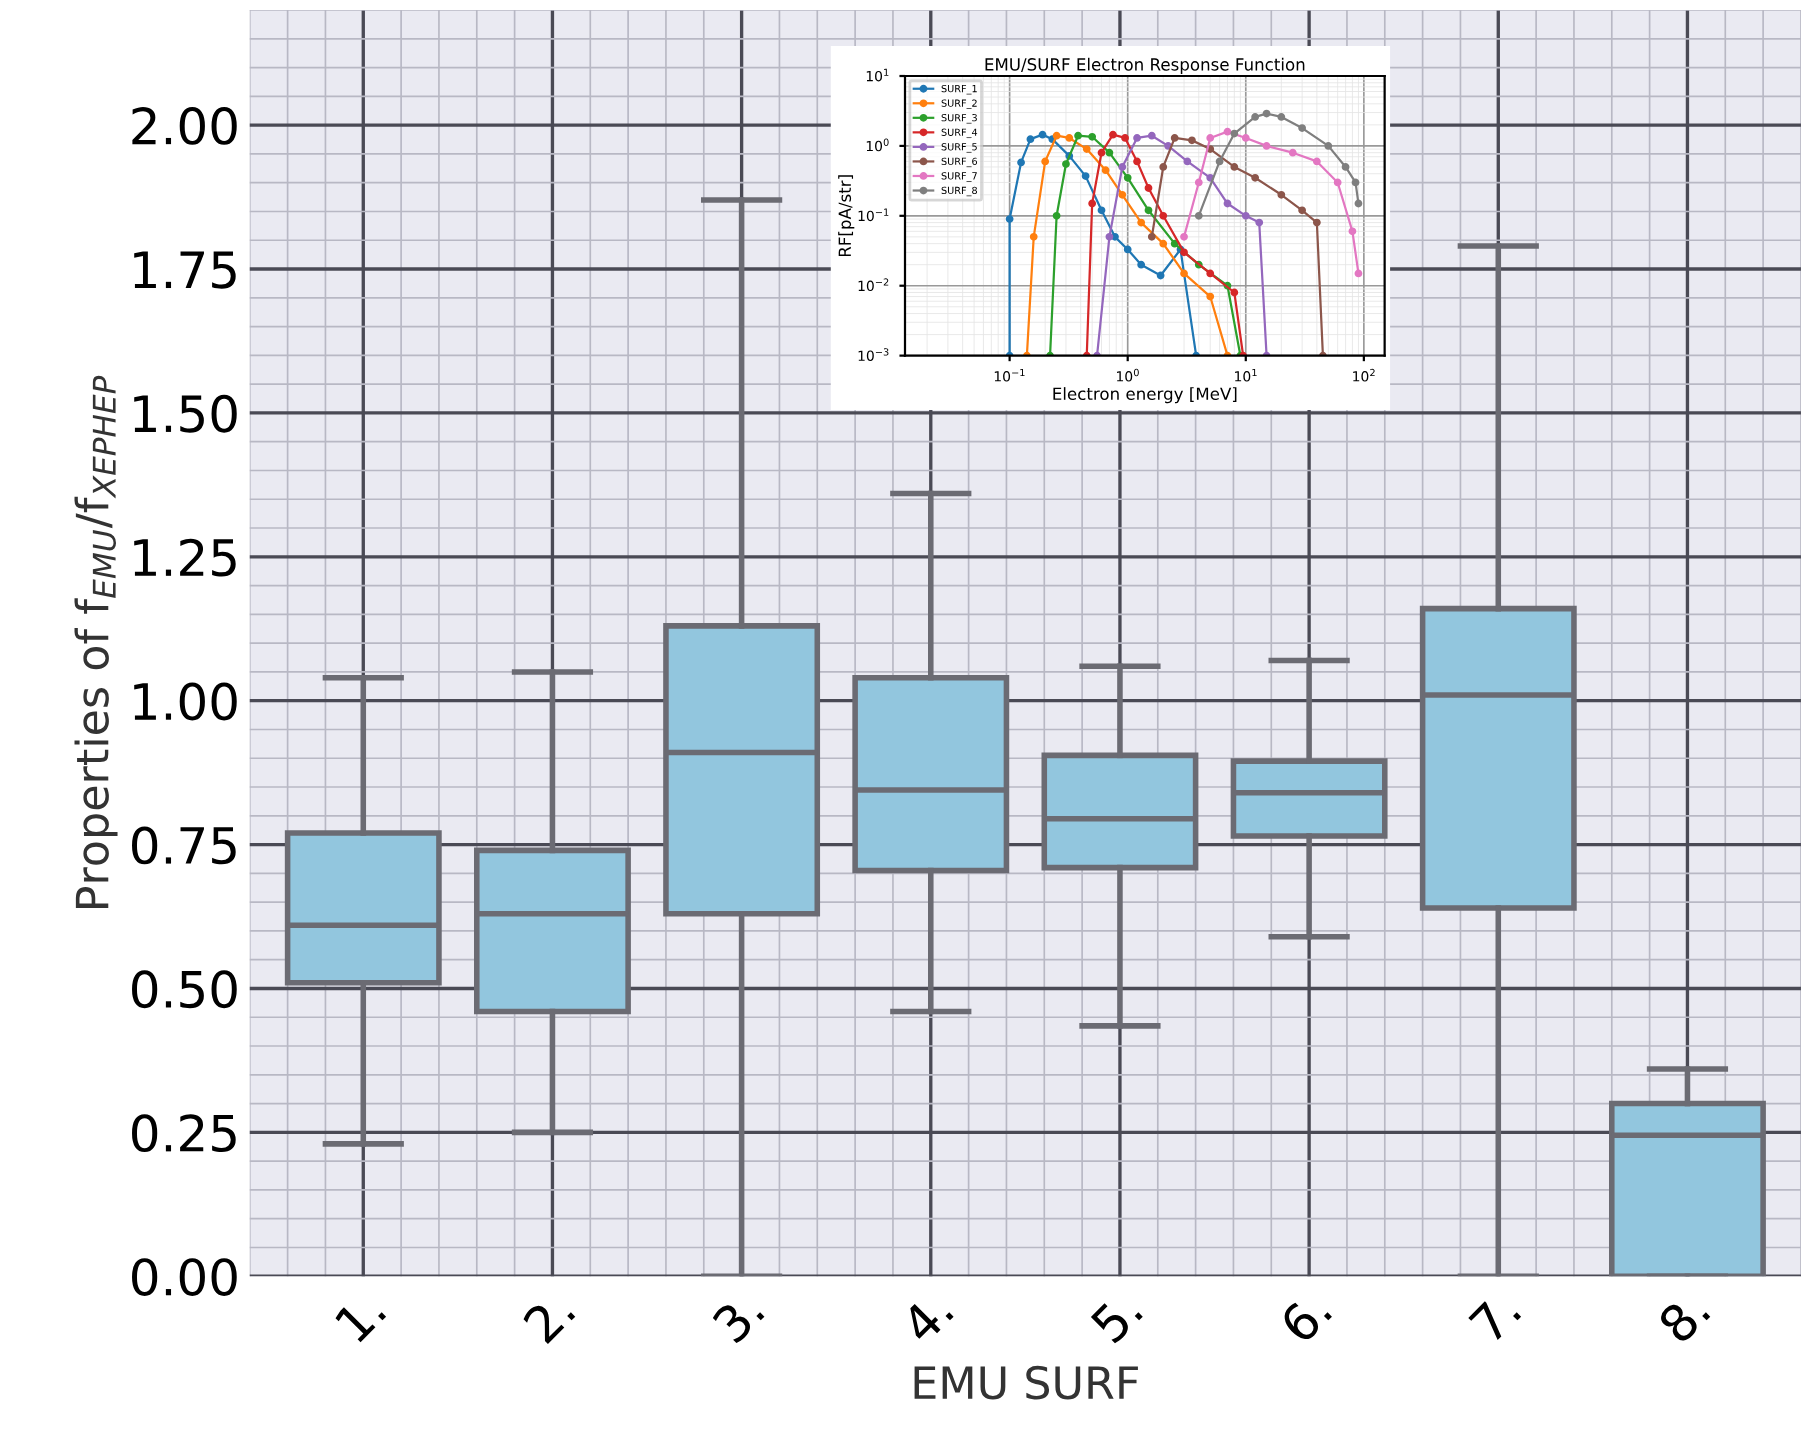 Image resolution: width=1810 pixels, height=1434 pixels. I want to click on y-tick-label: 0.50, so click(184, 989).